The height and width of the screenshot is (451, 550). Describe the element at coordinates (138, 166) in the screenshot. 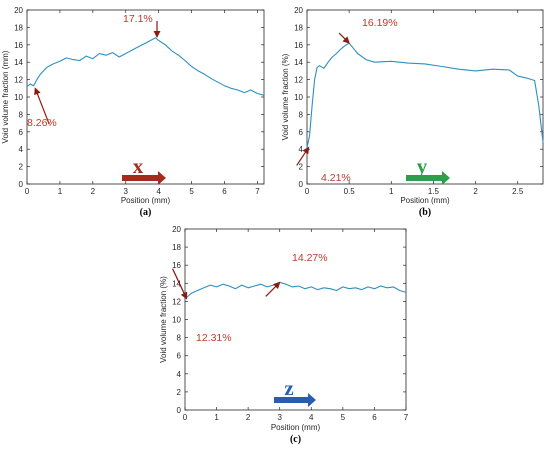

I see `direction-label: x` at that location.